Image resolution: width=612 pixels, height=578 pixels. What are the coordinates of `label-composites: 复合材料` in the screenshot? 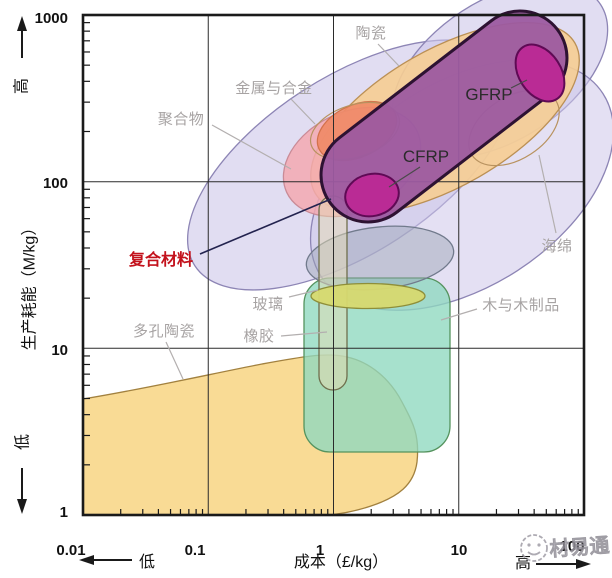 It's located at (160, 259).